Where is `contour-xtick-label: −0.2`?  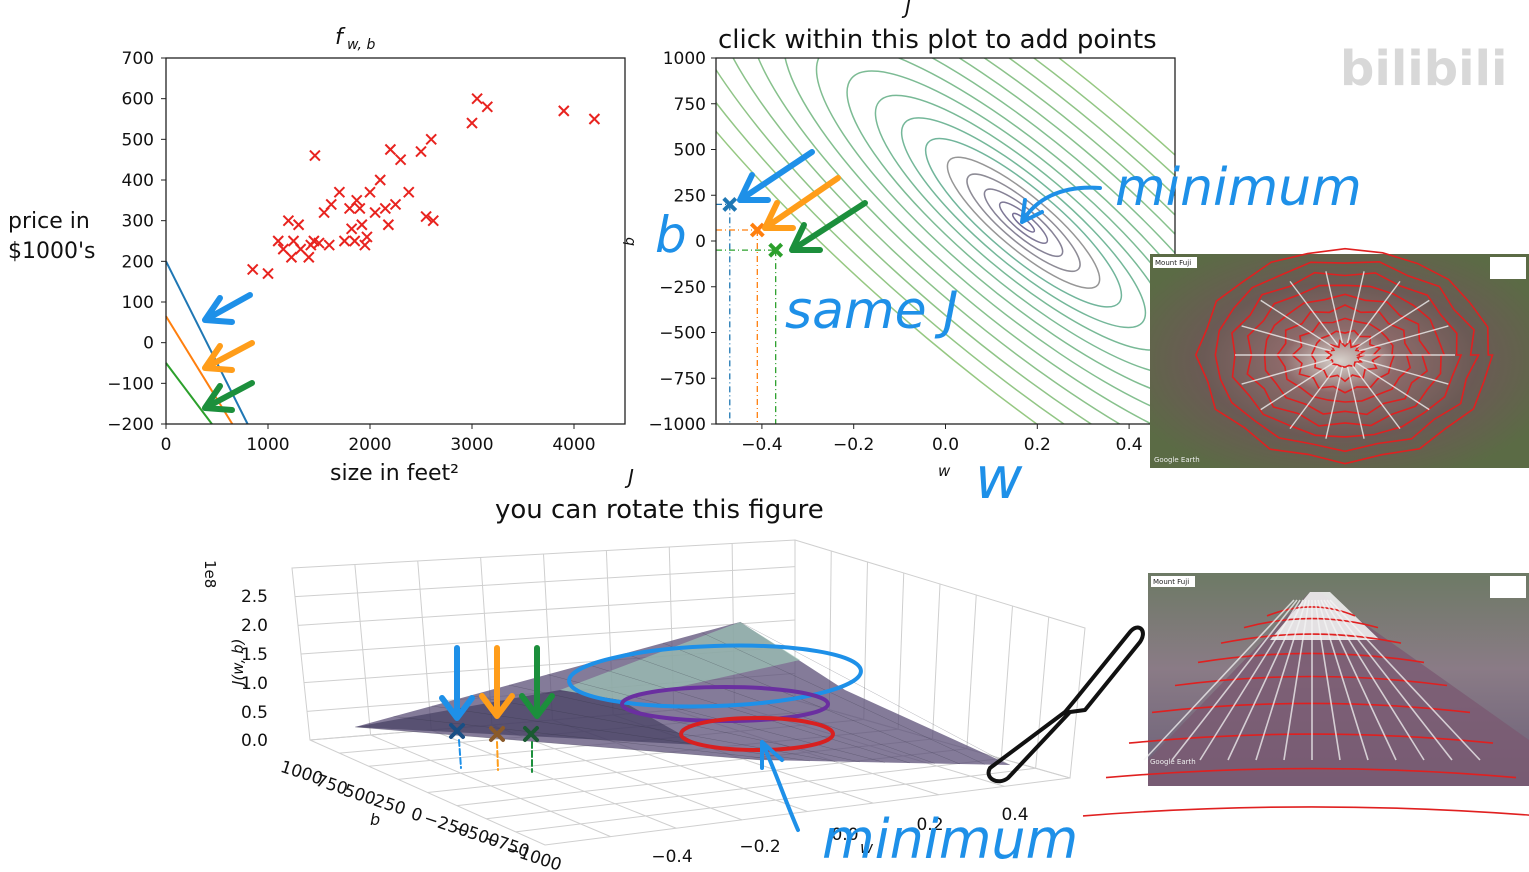 contour-xtick-label: −0.2 is located at coordinates (853, 445).